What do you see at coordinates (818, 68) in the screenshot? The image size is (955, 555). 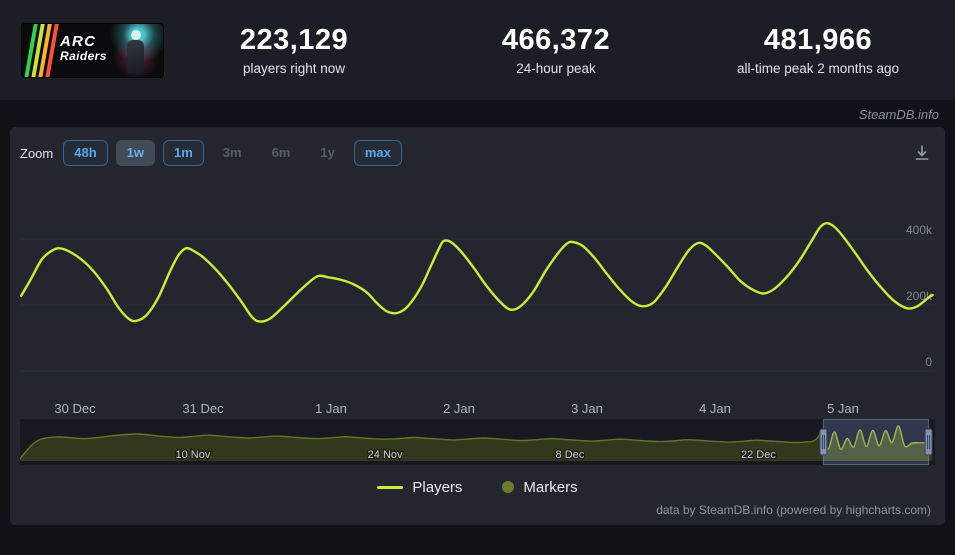 I see `alltime-peak-label: all-time peak 2 months ago` at bounding box center [818, 68].